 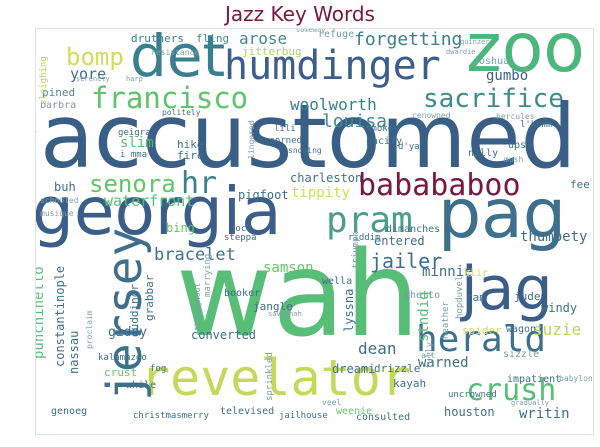 I want to click on word-yore: yore, so click(x=88, y=74).